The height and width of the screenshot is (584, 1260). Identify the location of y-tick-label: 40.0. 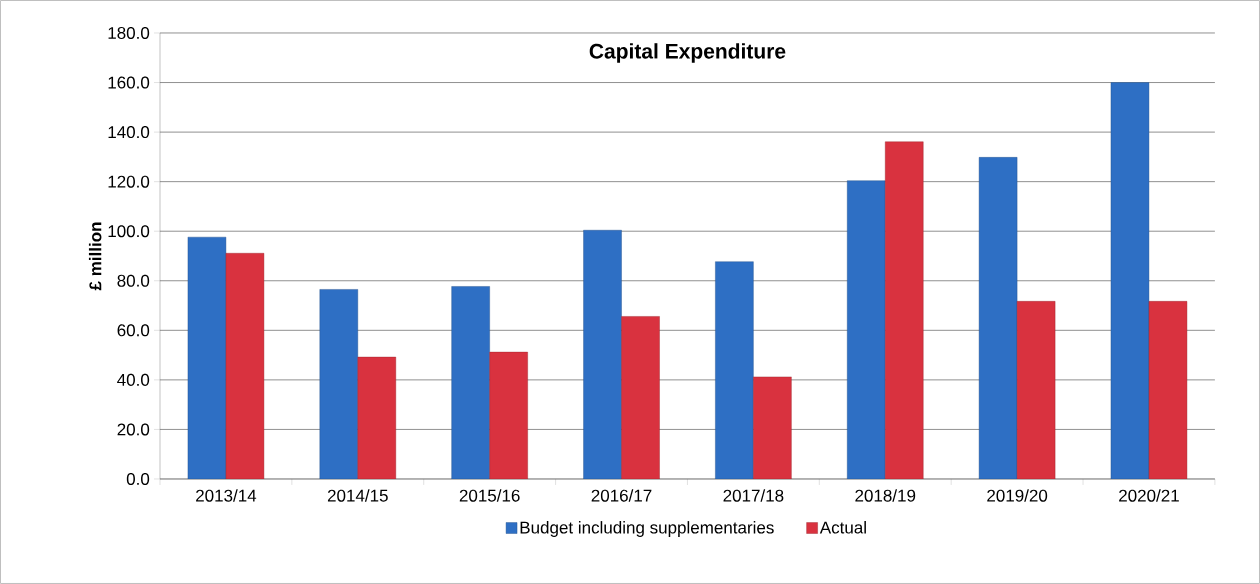
(133, 379).